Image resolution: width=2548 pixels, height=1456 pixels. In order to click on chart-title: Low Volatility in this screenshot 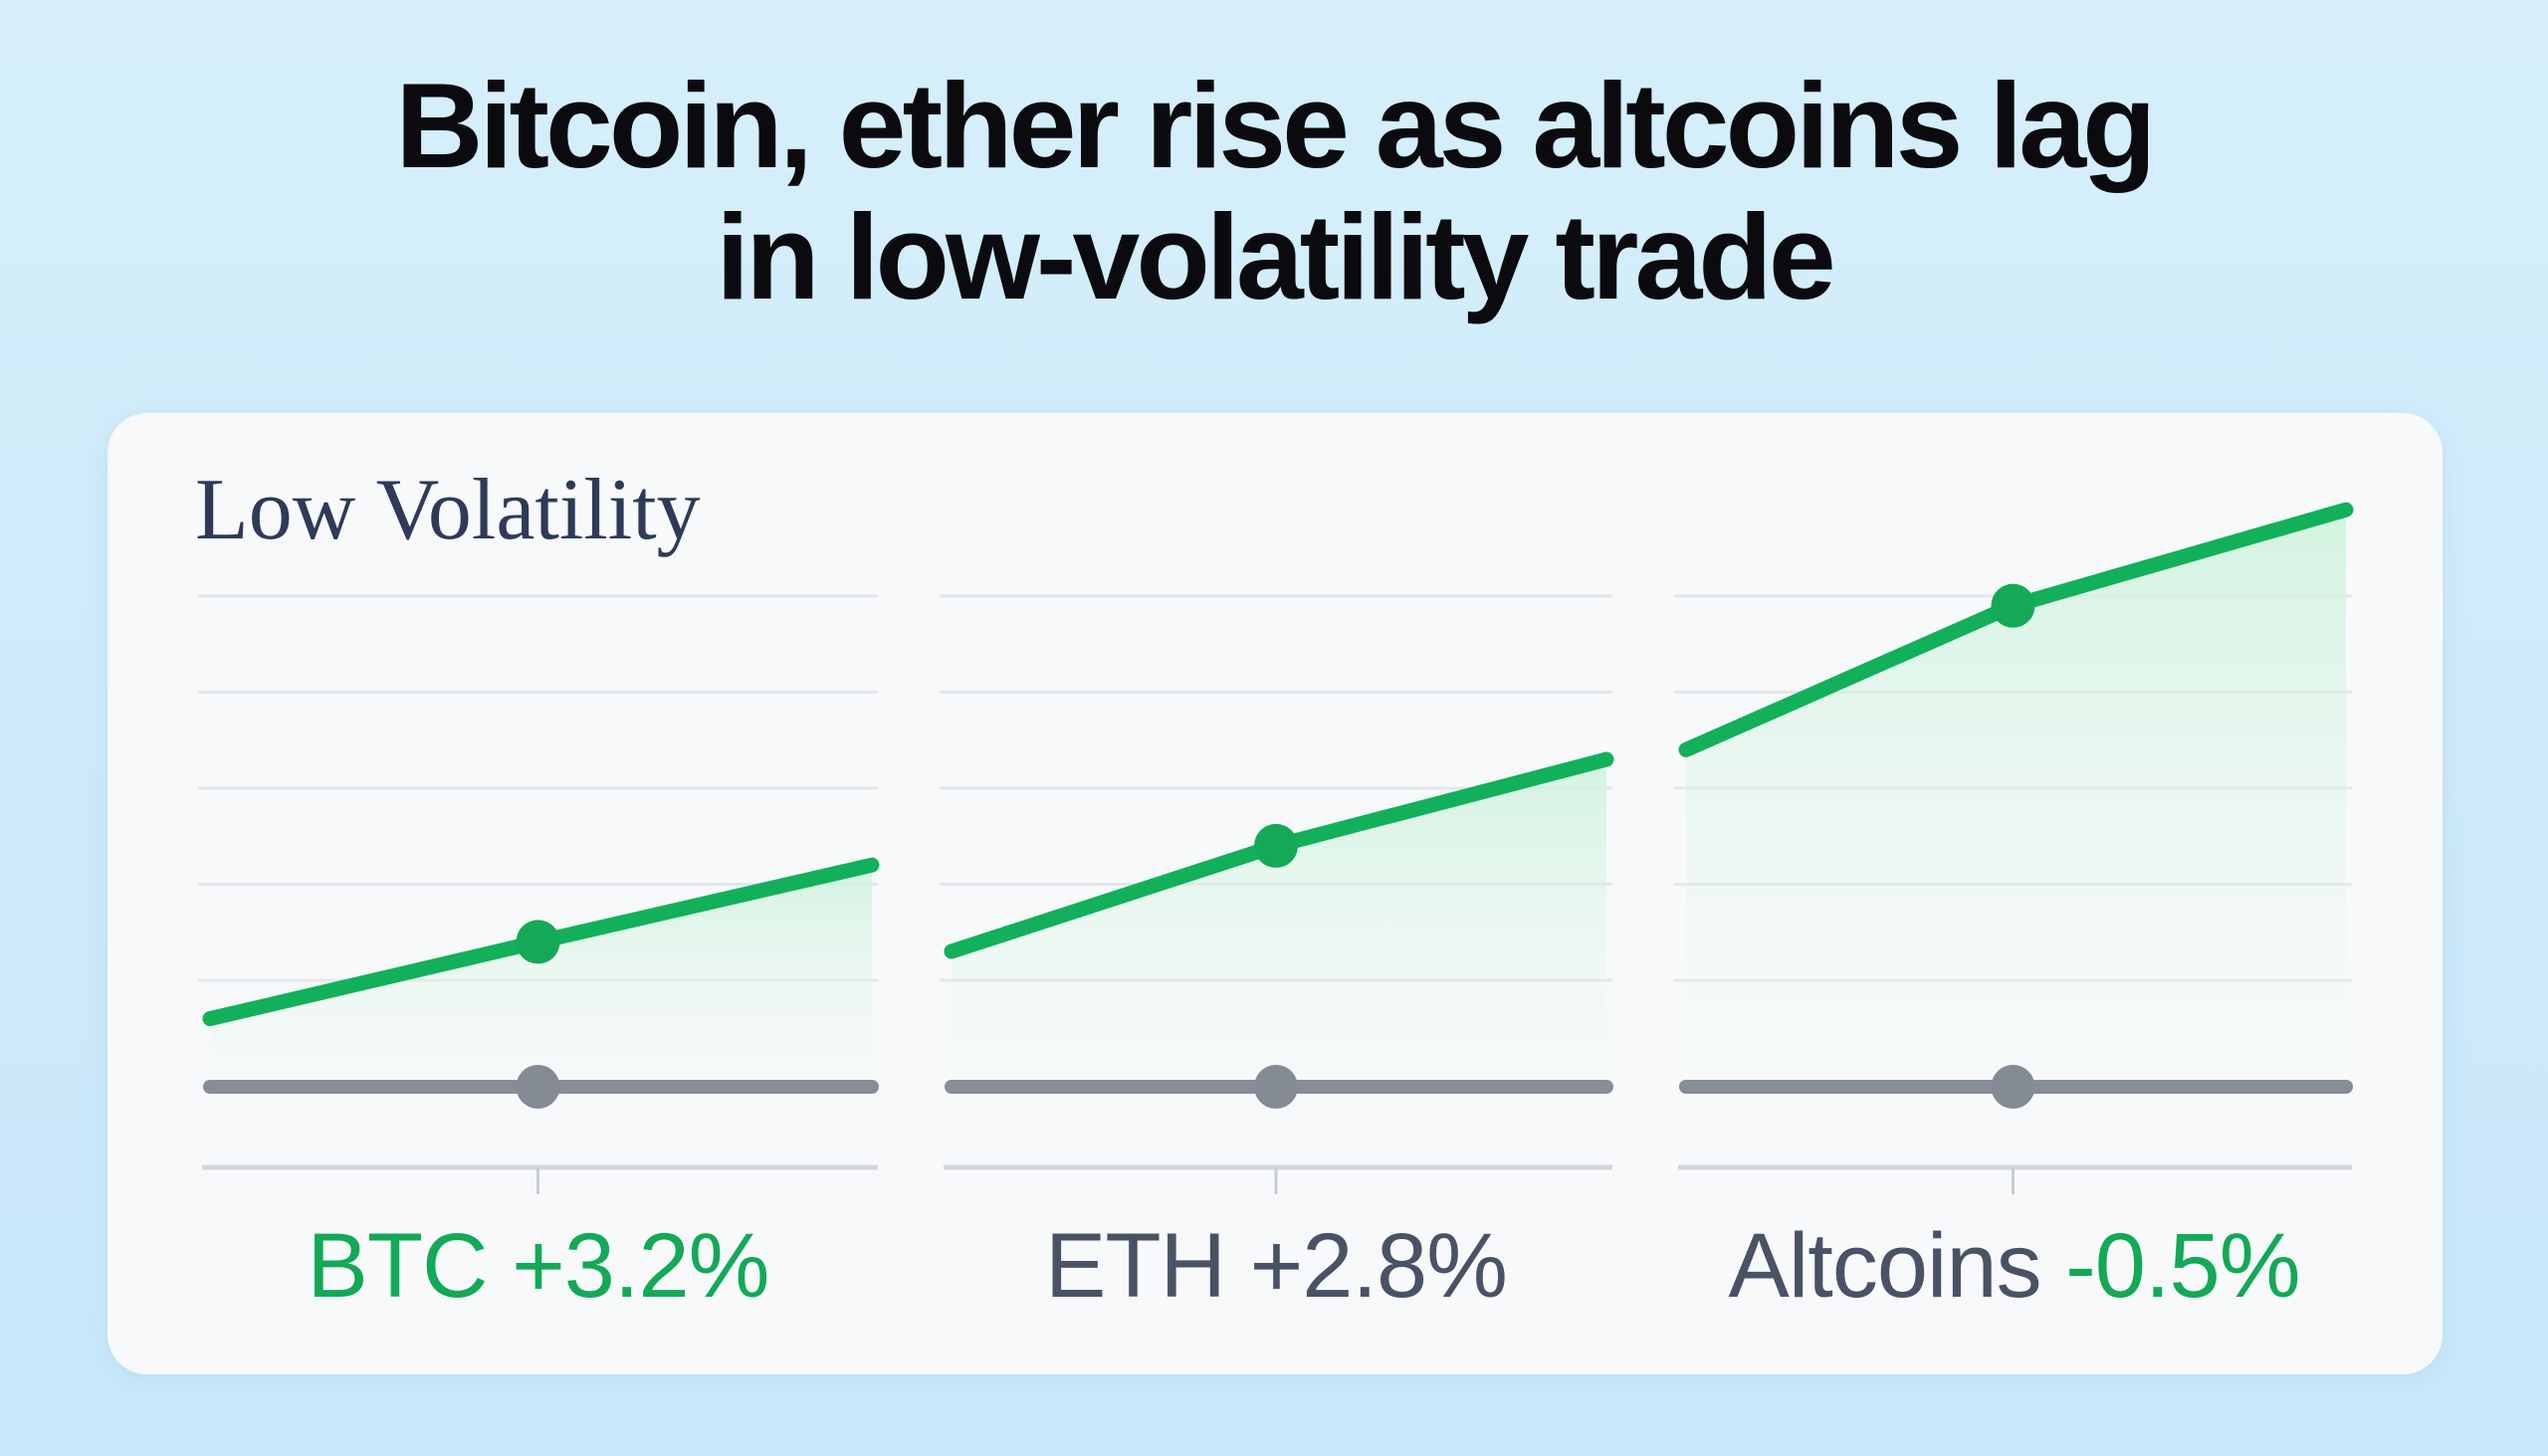, I will do `click(448, 510)`.